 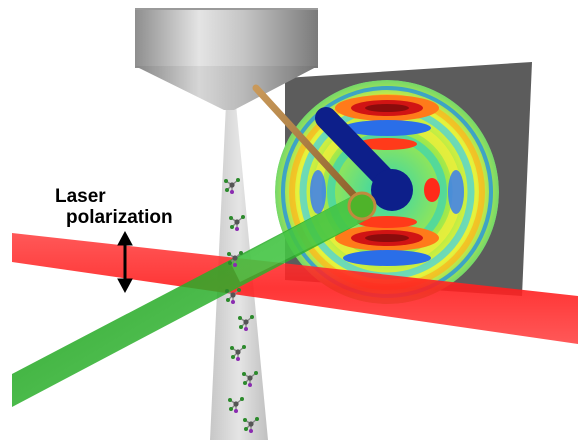 I want to click on laser-polarization-label-line2: polarization, so click(x=119, y=217).